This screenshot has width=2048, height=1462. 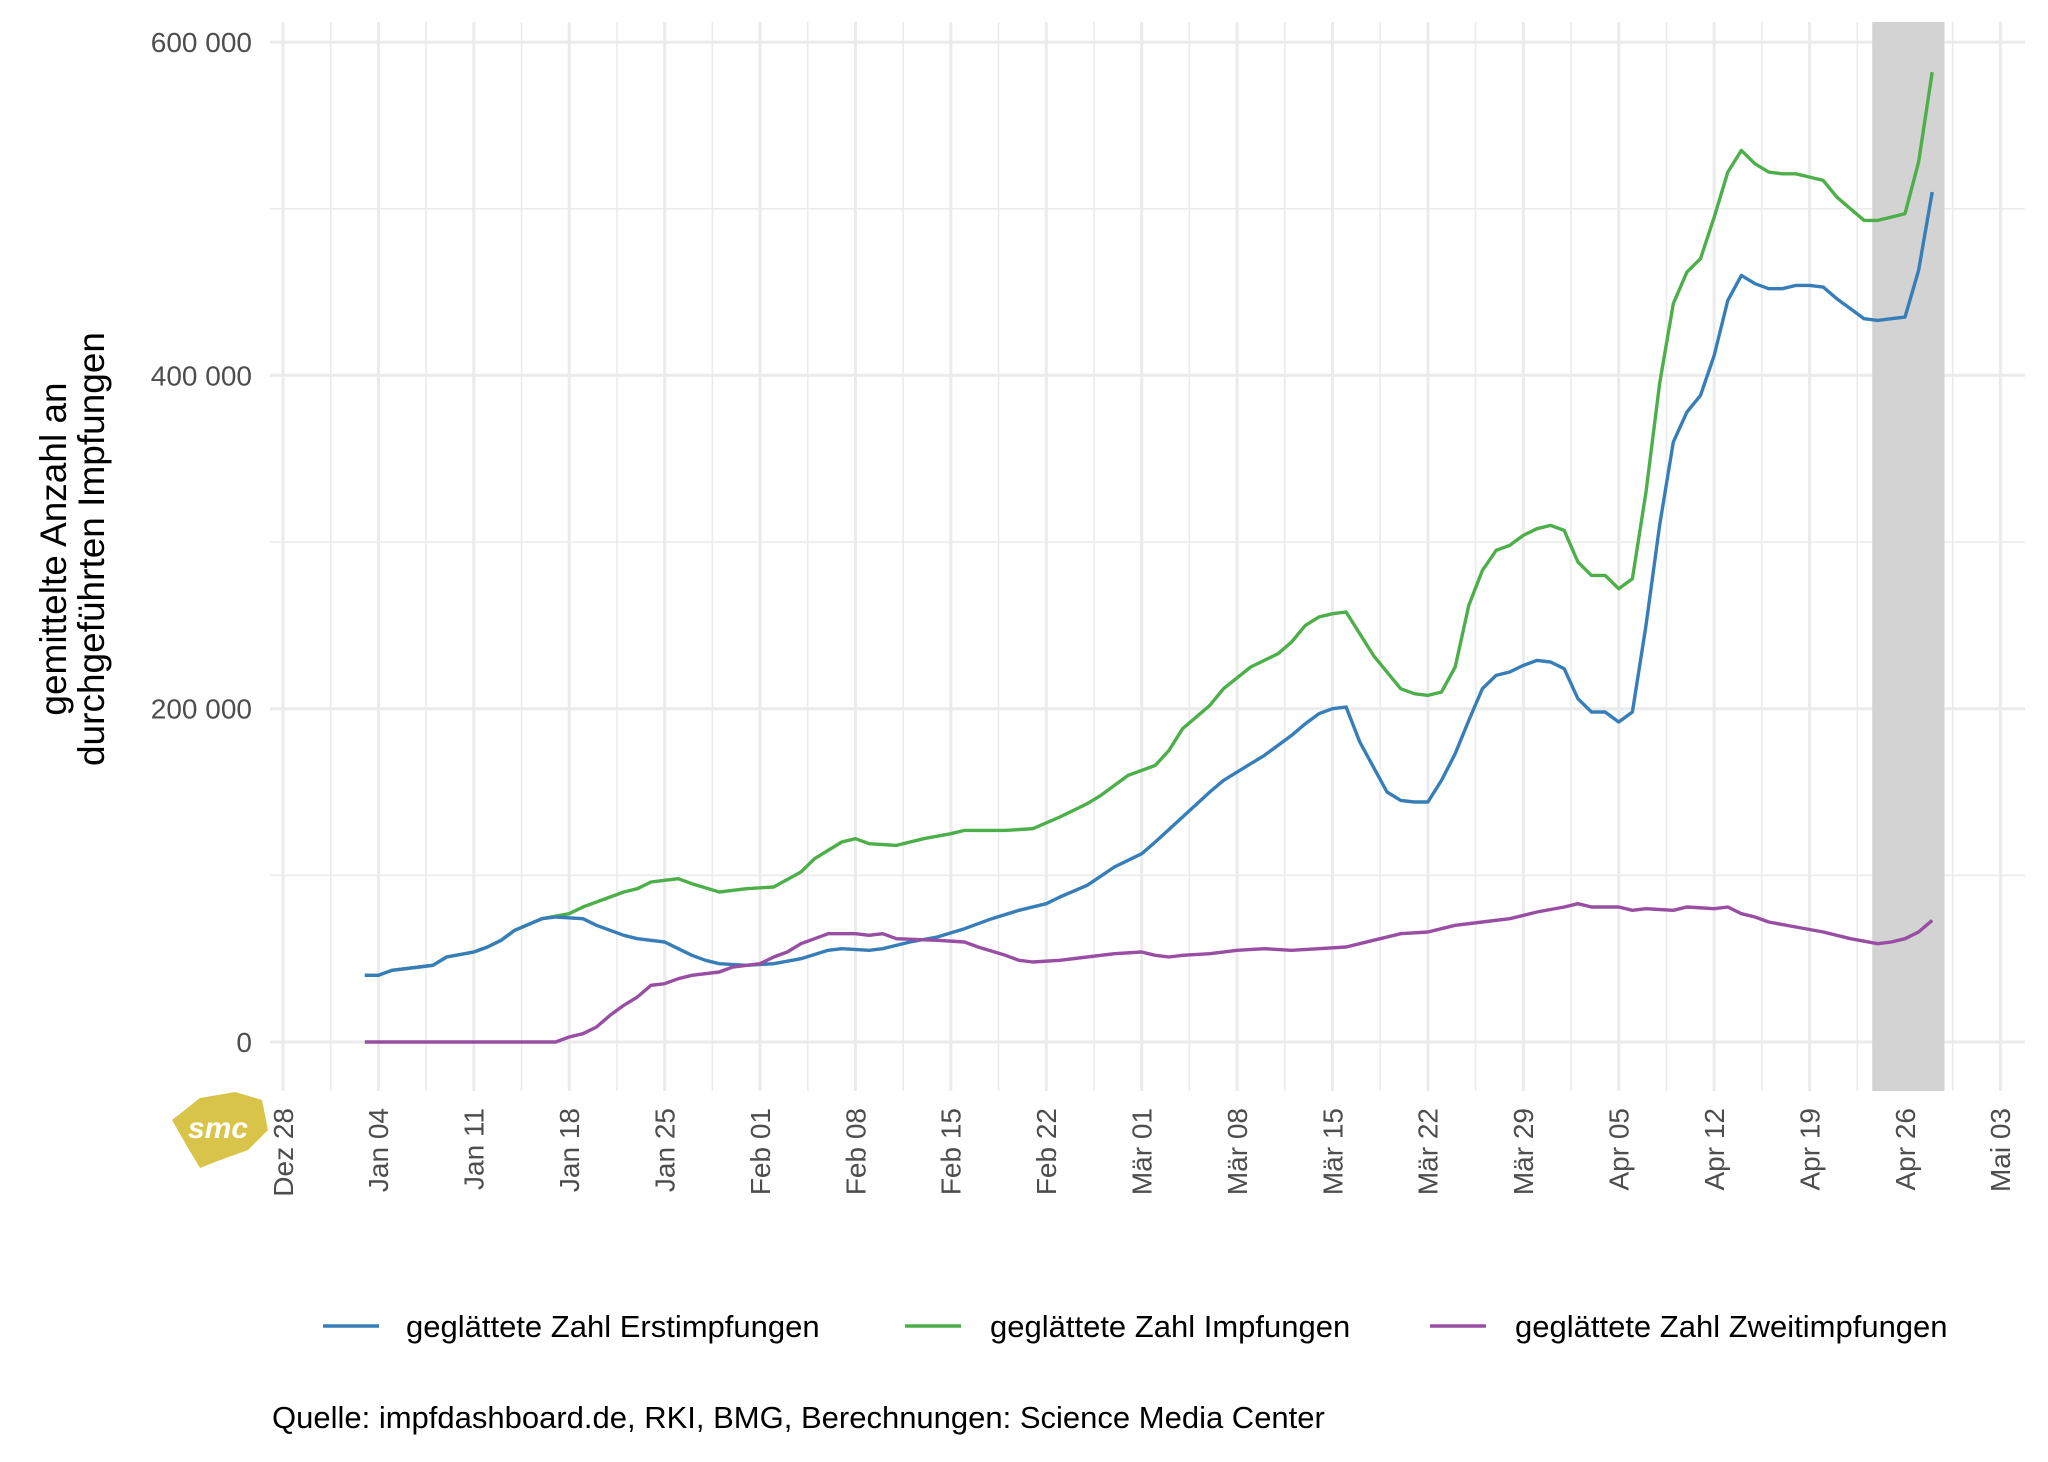 What do you see at coordinates (569, 1150) in the screenshot?
I see `x-tick-label: Jan 18` at bounding box center [569, 1150].